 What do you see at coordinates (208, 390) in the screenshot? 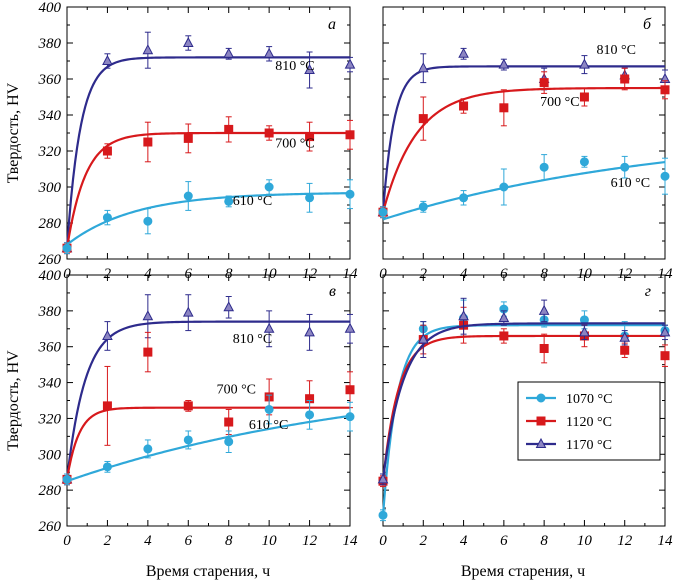
I see `series-1: 810 °C` at bounding box center [208, 390].